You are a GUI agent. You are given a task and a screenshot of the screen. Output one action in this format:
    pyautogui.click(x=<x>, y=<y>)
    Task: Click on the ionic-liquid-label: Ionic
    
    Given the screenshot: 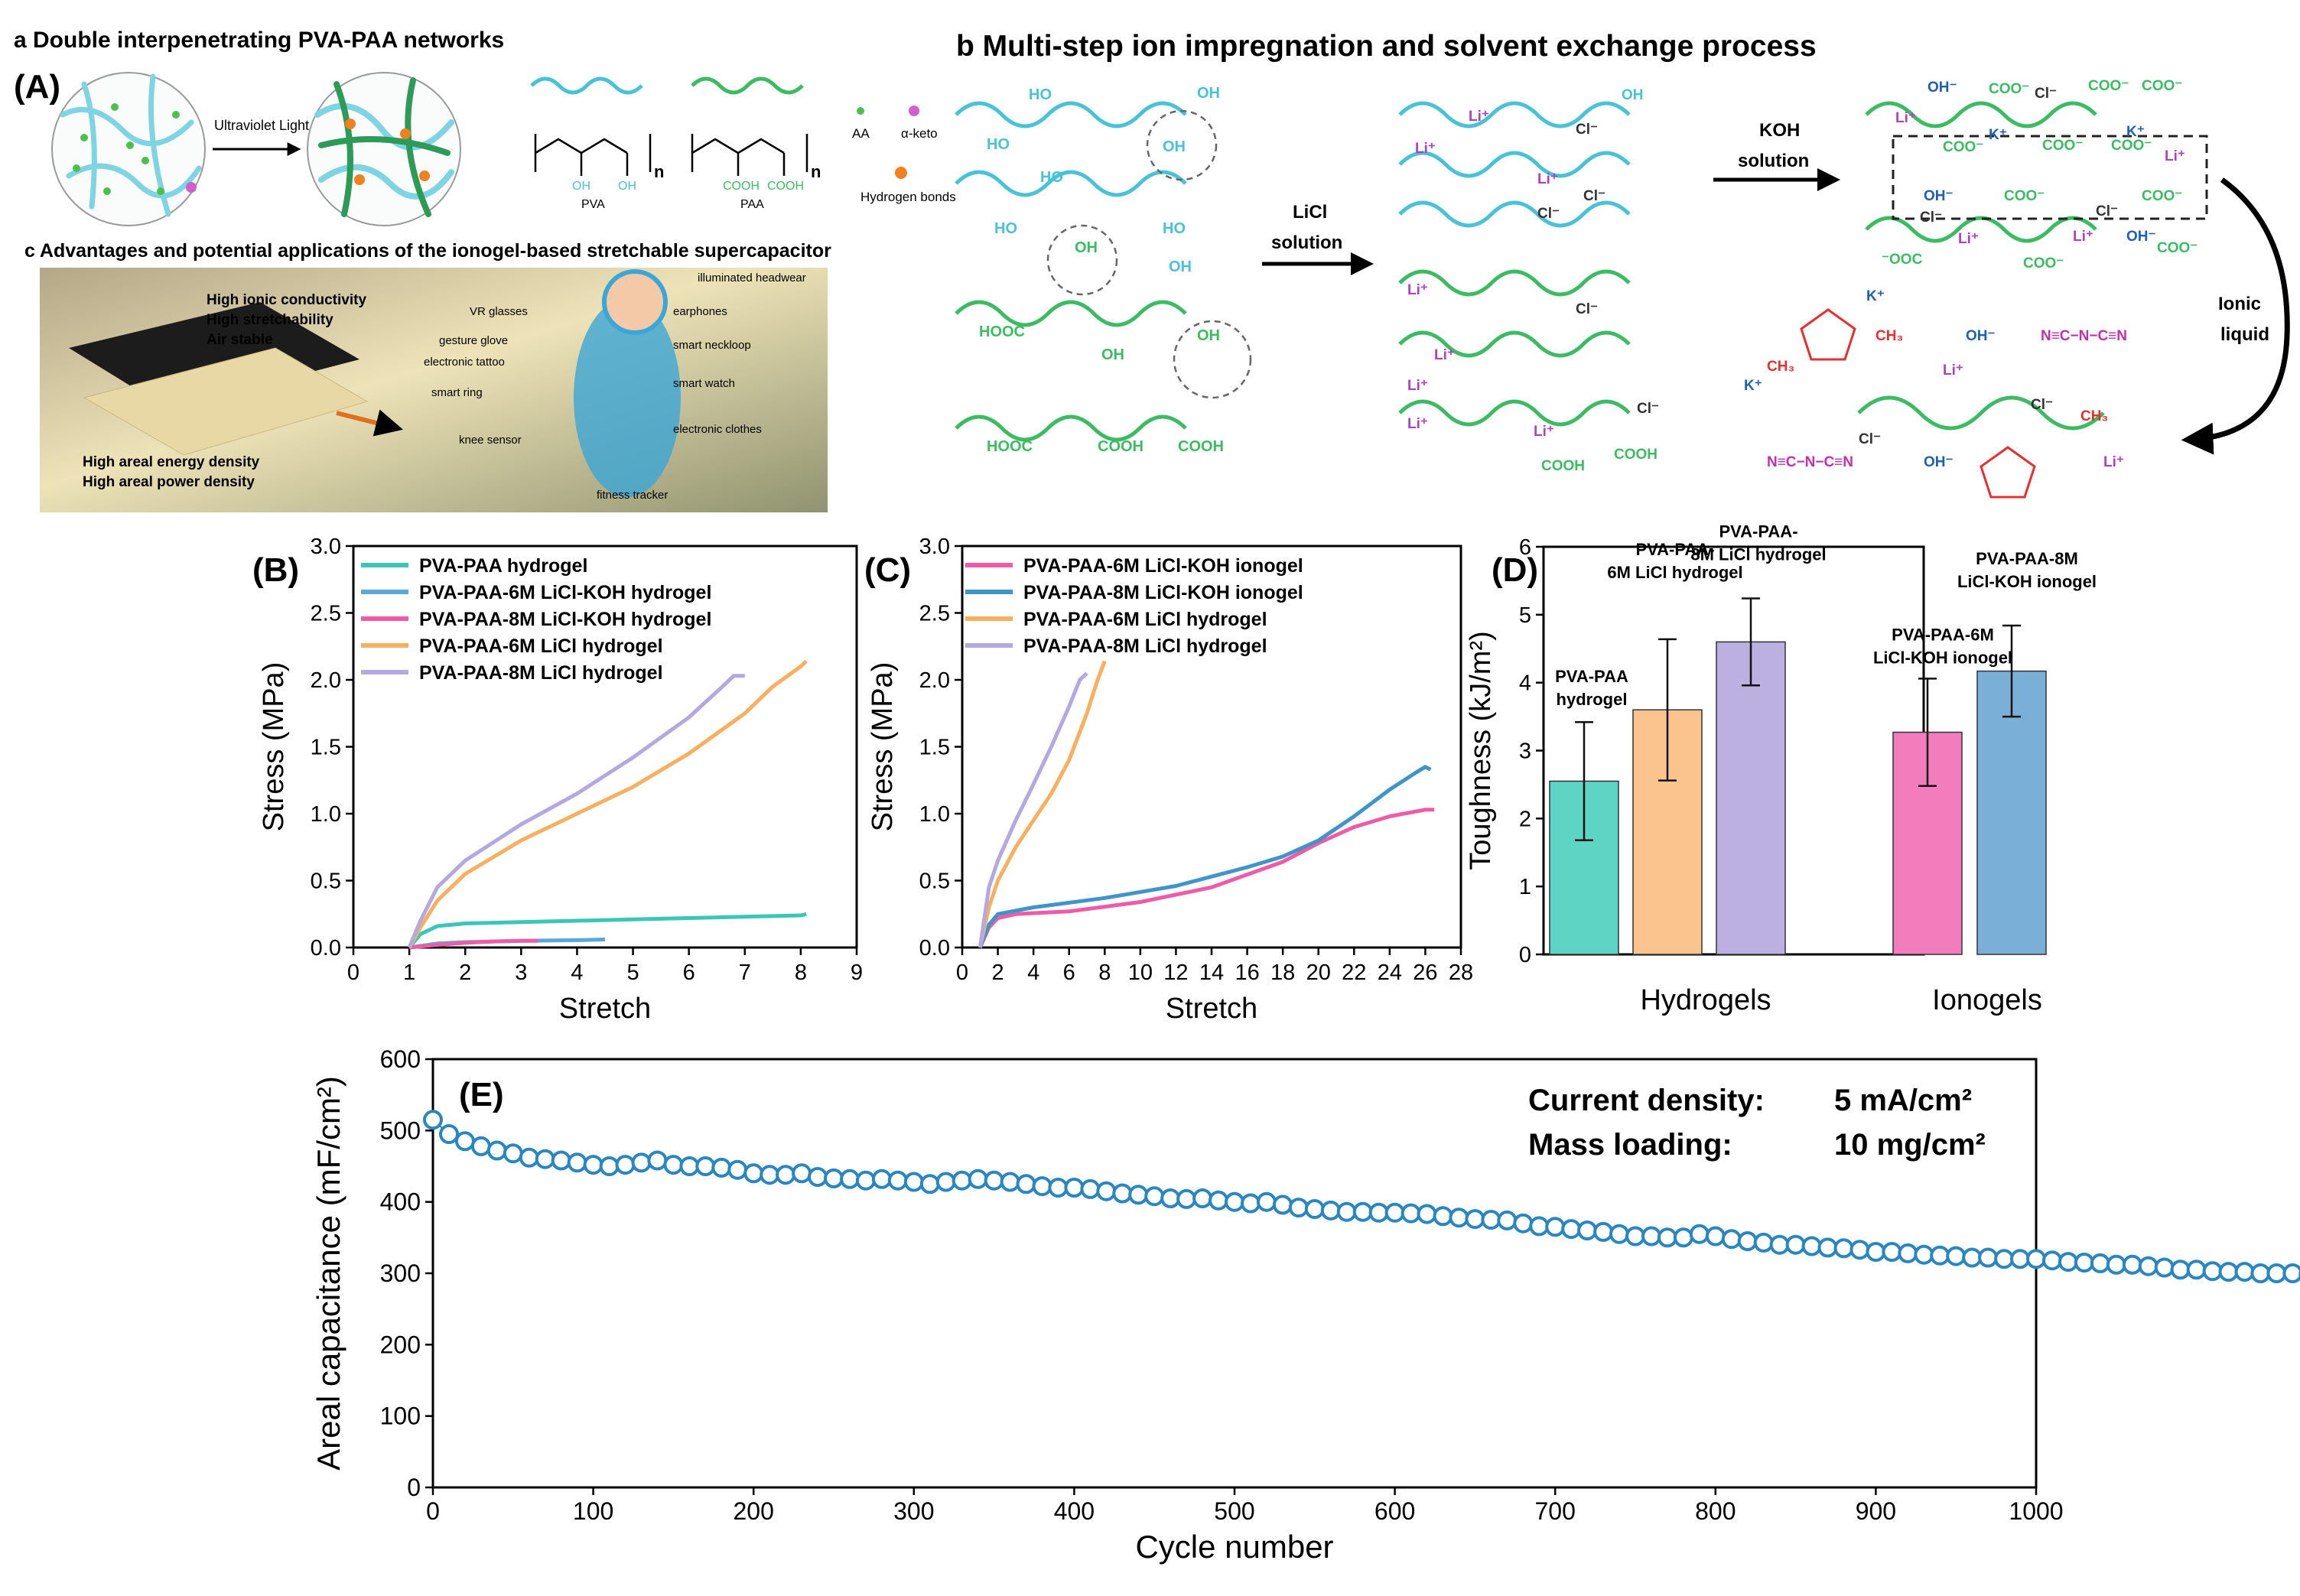 What is the action you would take?
    pyautogui.click(x=2239, y=304)
    